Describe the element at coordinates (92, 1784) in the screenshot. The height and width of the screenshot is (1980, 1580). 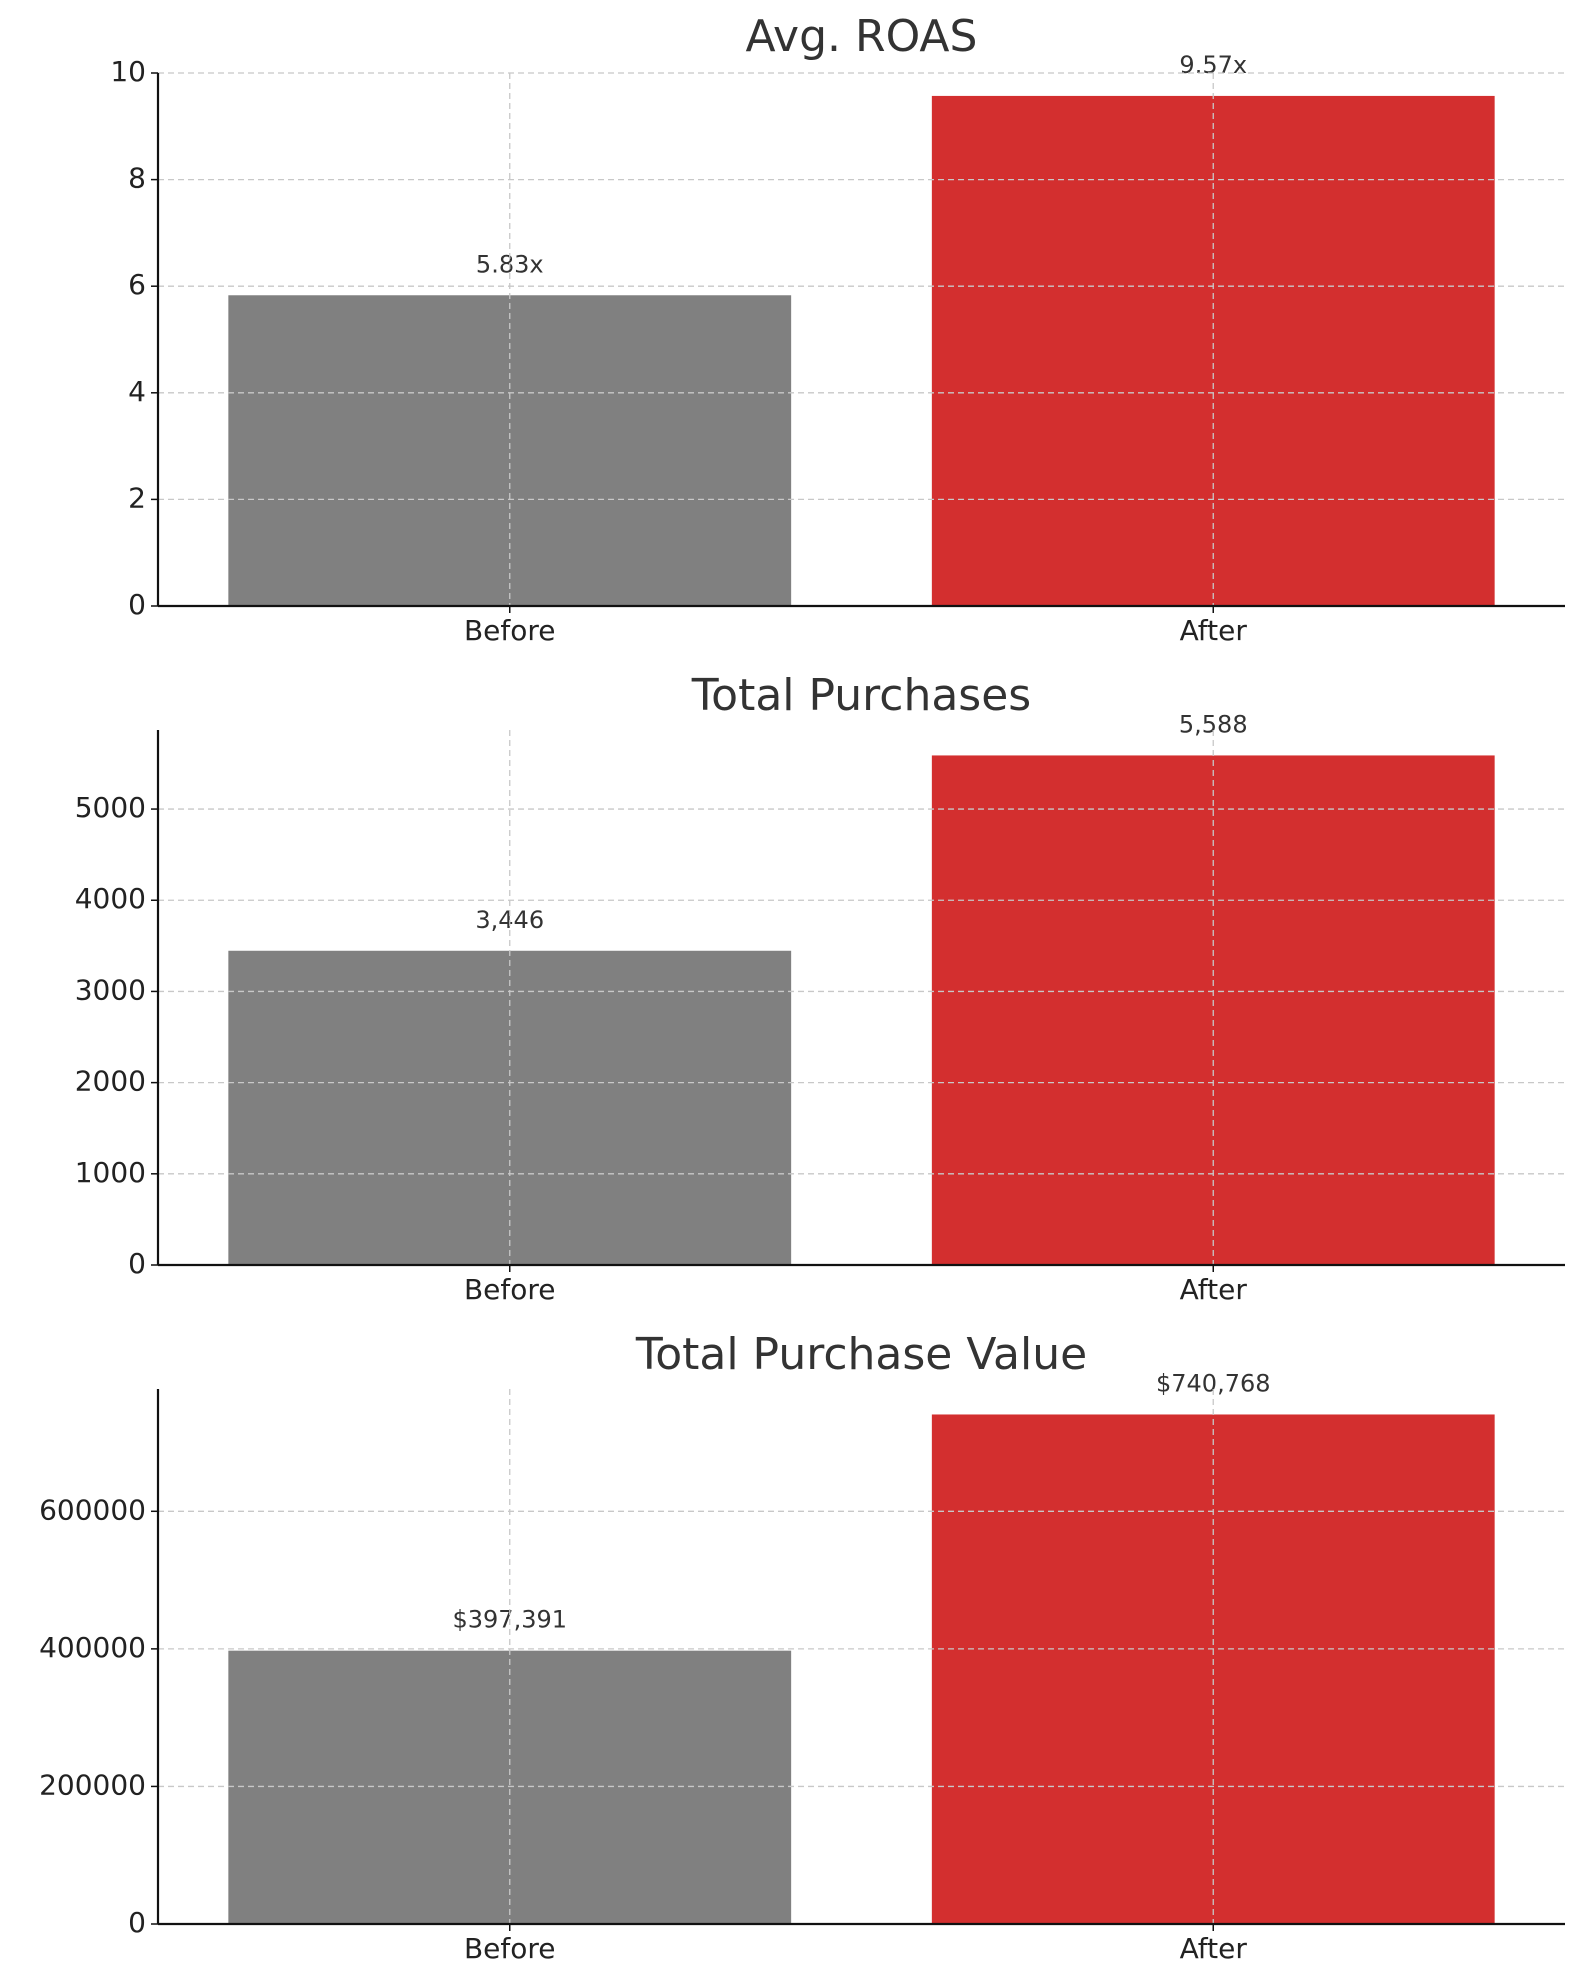
I see `y-tick-label: 200000` at that location.